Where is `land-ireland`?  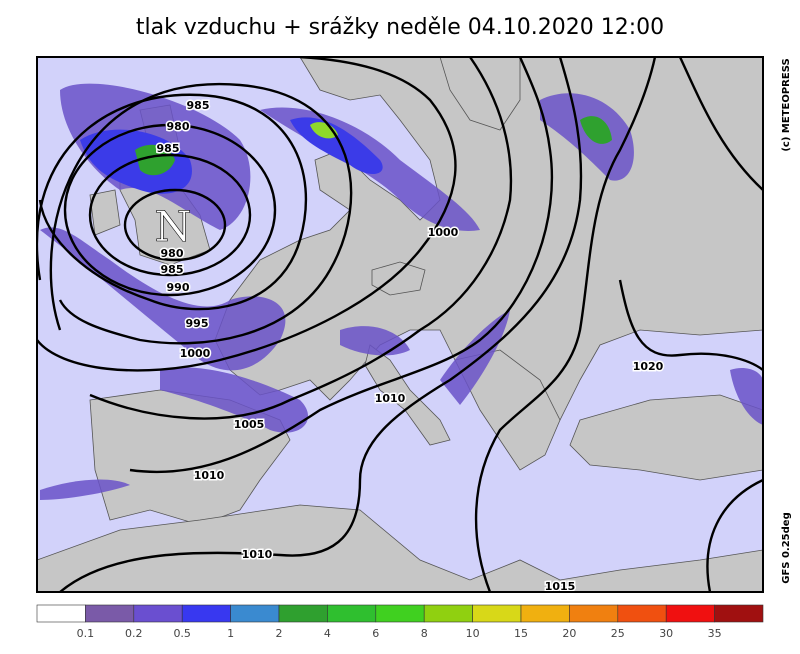 land-ireland is located at coordinates (105, 212).